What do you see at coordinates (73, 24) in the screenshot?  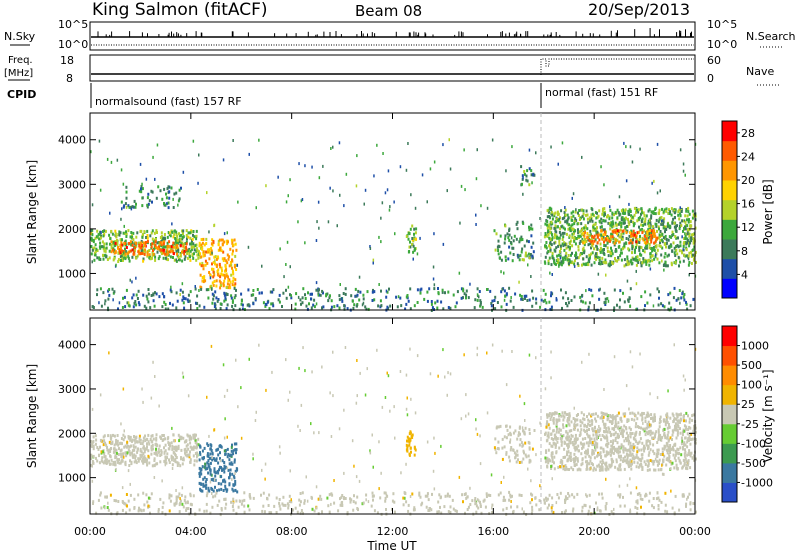 I see `noise-tick-left-top: 10^5` at bounding box center [73, 24].